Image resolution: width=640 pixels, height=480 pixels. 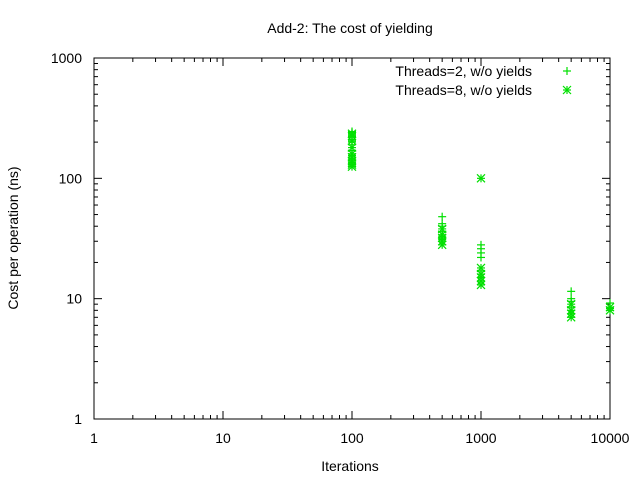 I want to click on legend-label: Threads=8, w/o yields, so click(x=463, y=90).